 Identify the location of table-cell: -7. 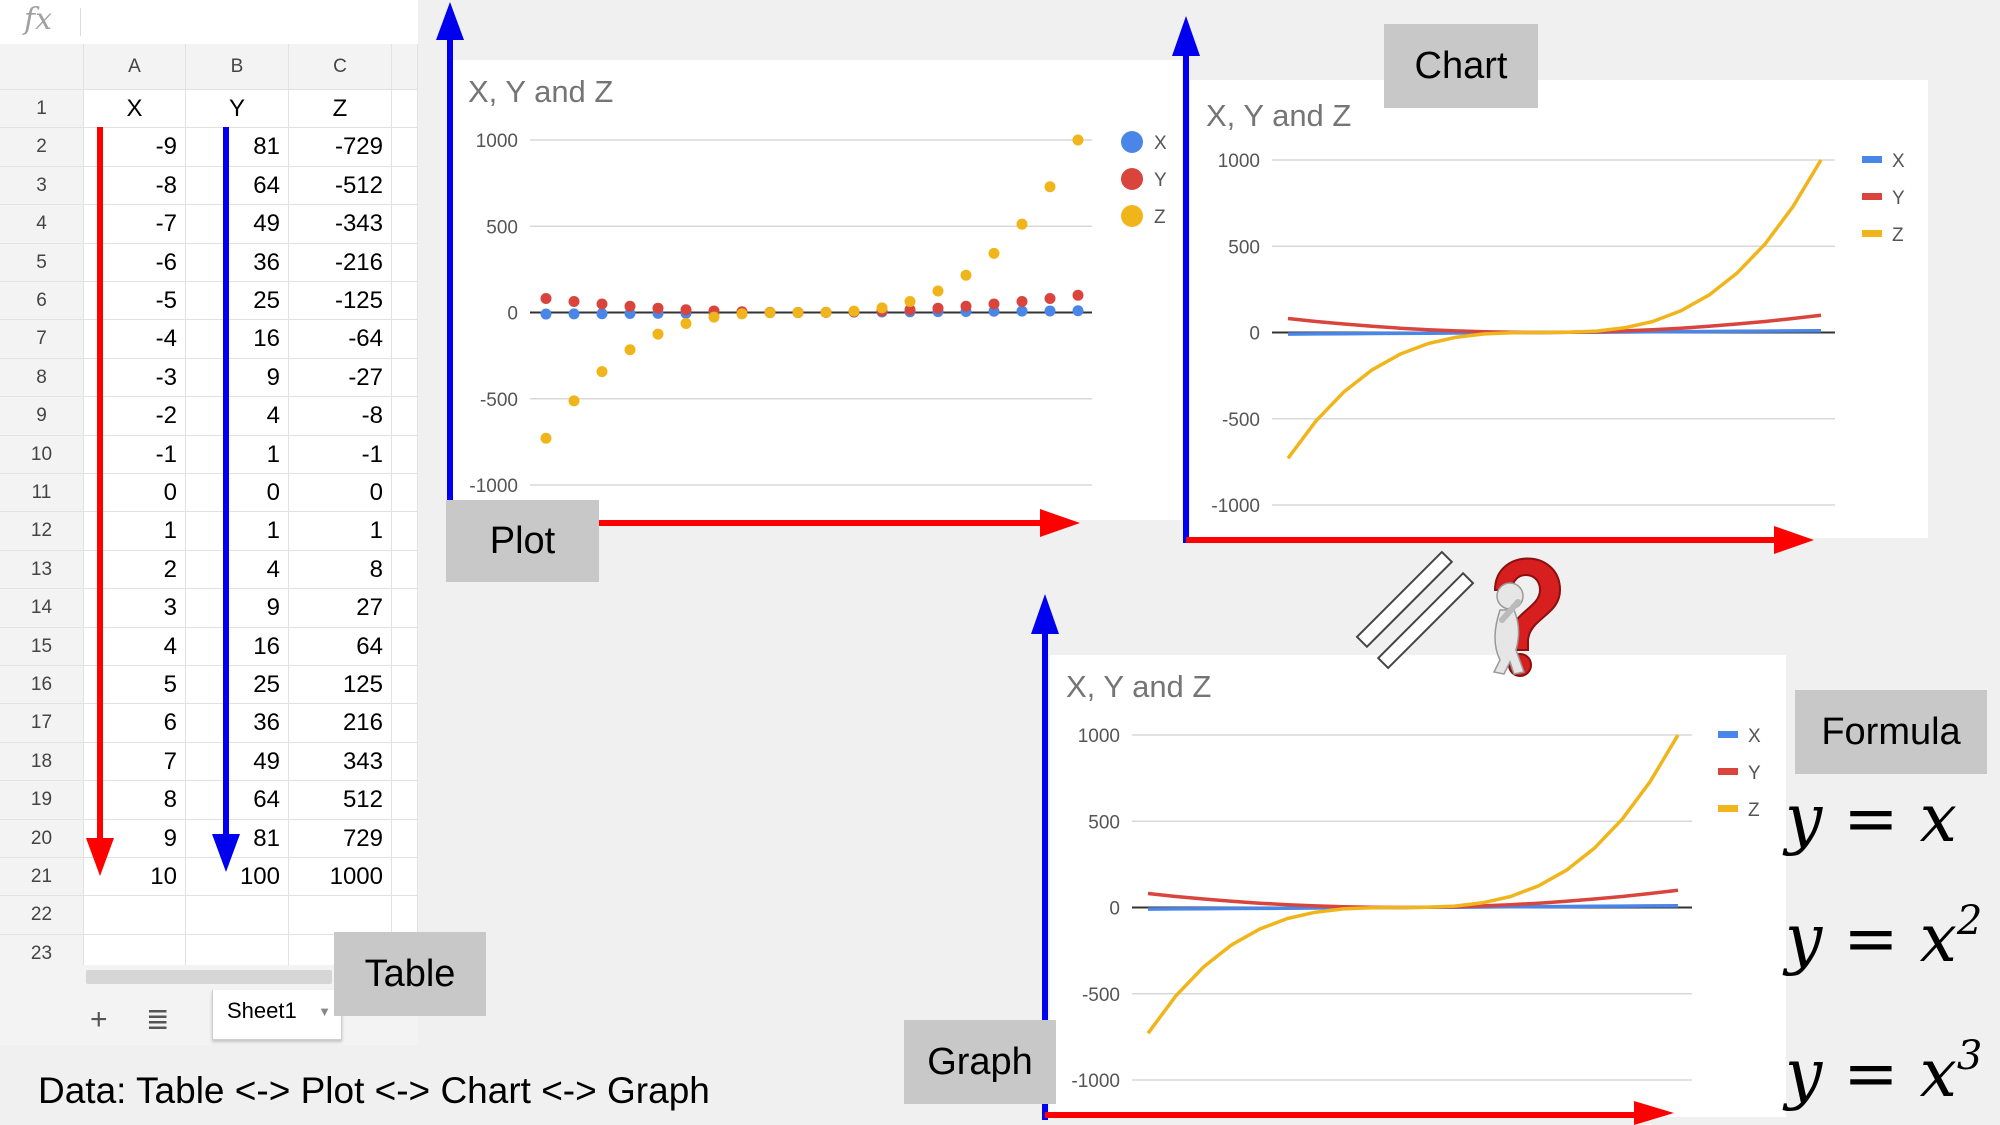
(135, 224).